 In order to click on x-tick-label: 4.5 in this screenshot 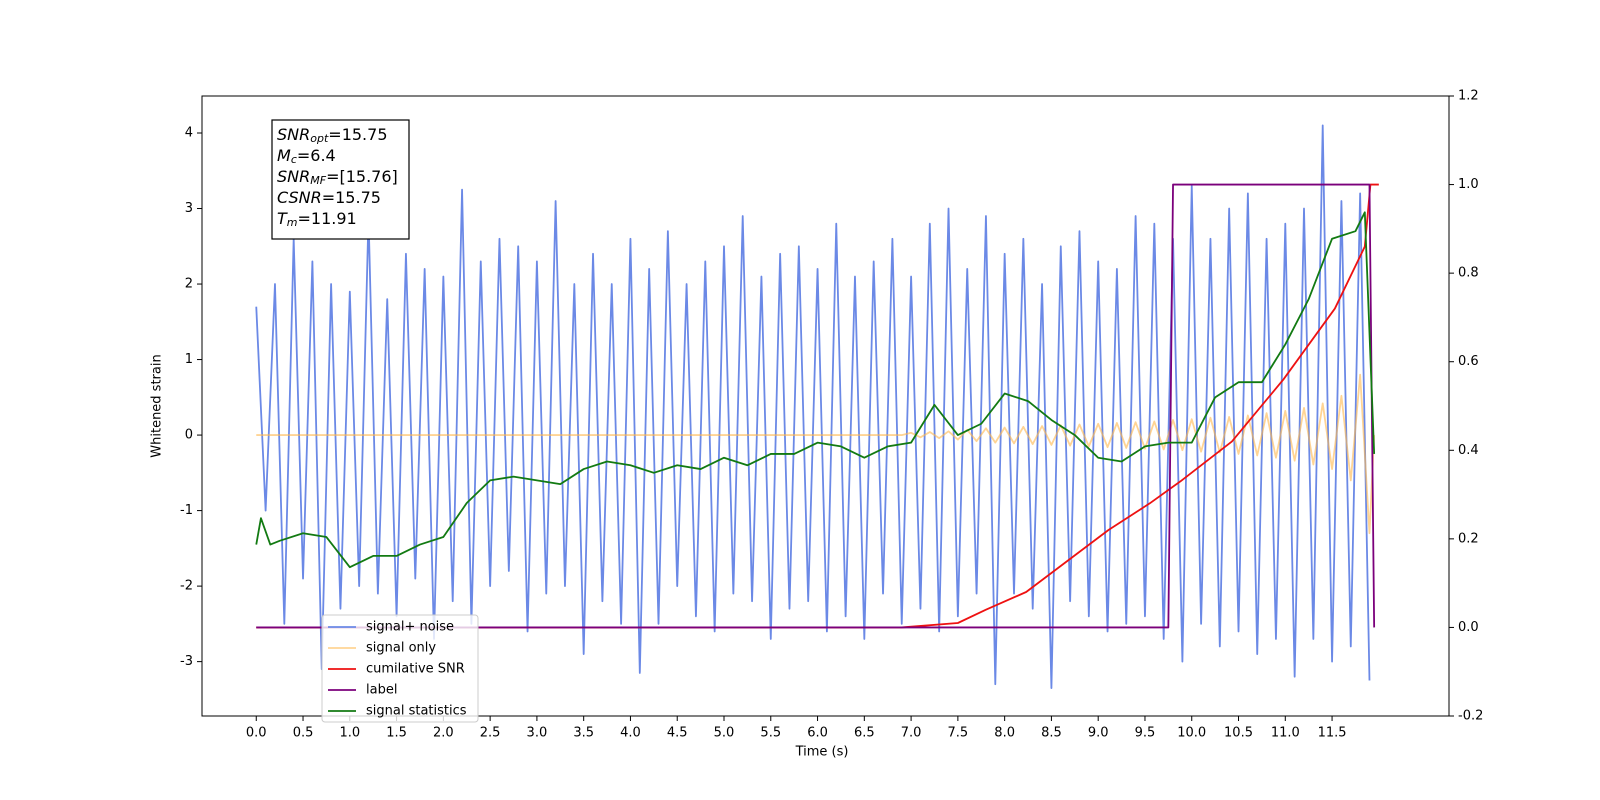, I will do `click(677, 733)`.